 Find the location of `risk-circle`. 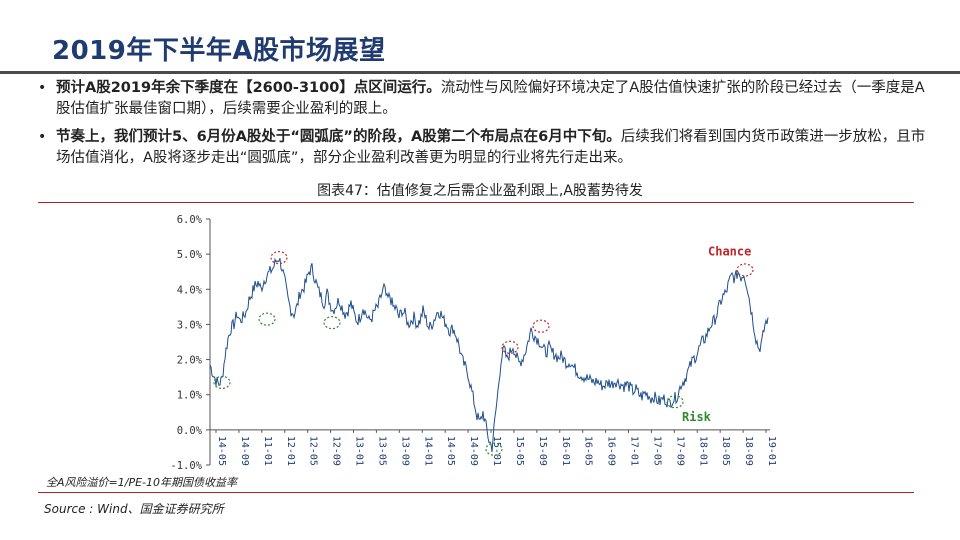

risk-circle is located at coordinates (675, 402).